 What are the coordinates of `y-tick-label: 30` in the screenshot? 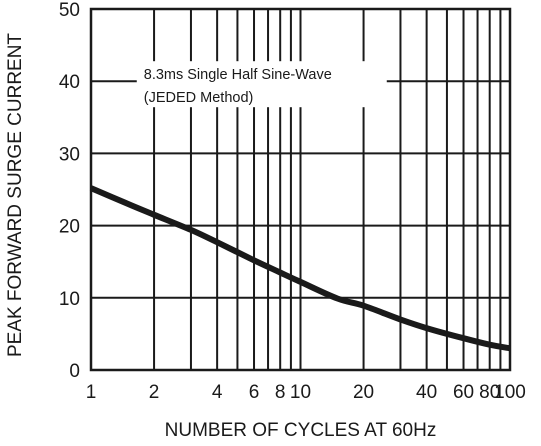 It's located at (69, 154).